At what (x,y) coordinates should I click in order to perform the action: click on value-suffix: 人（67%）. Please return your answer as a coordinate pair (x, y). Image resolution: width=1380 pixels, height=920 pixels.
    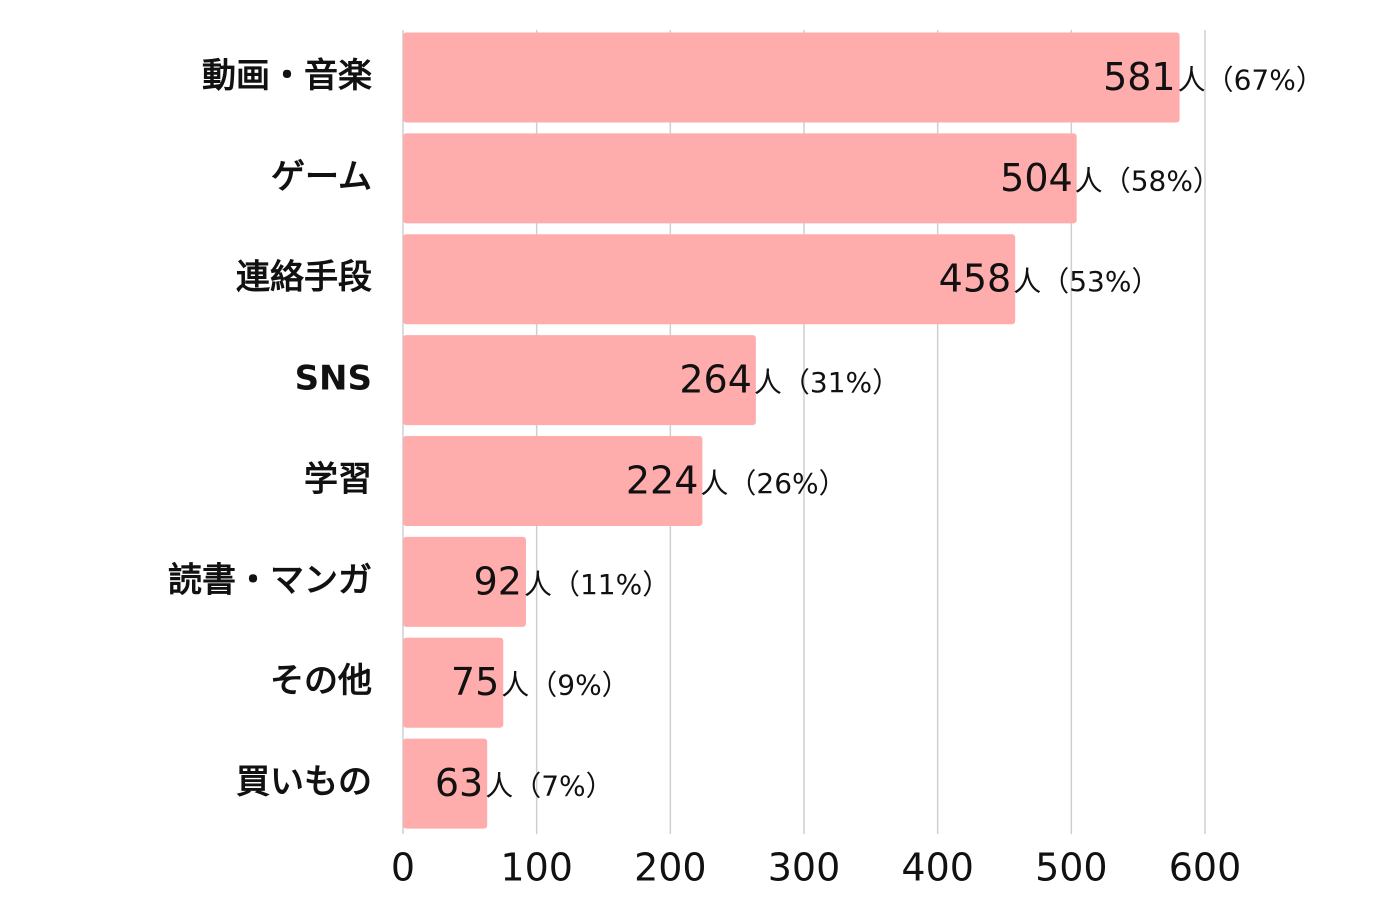
    Looking at the image, I should click on (1251, 79).